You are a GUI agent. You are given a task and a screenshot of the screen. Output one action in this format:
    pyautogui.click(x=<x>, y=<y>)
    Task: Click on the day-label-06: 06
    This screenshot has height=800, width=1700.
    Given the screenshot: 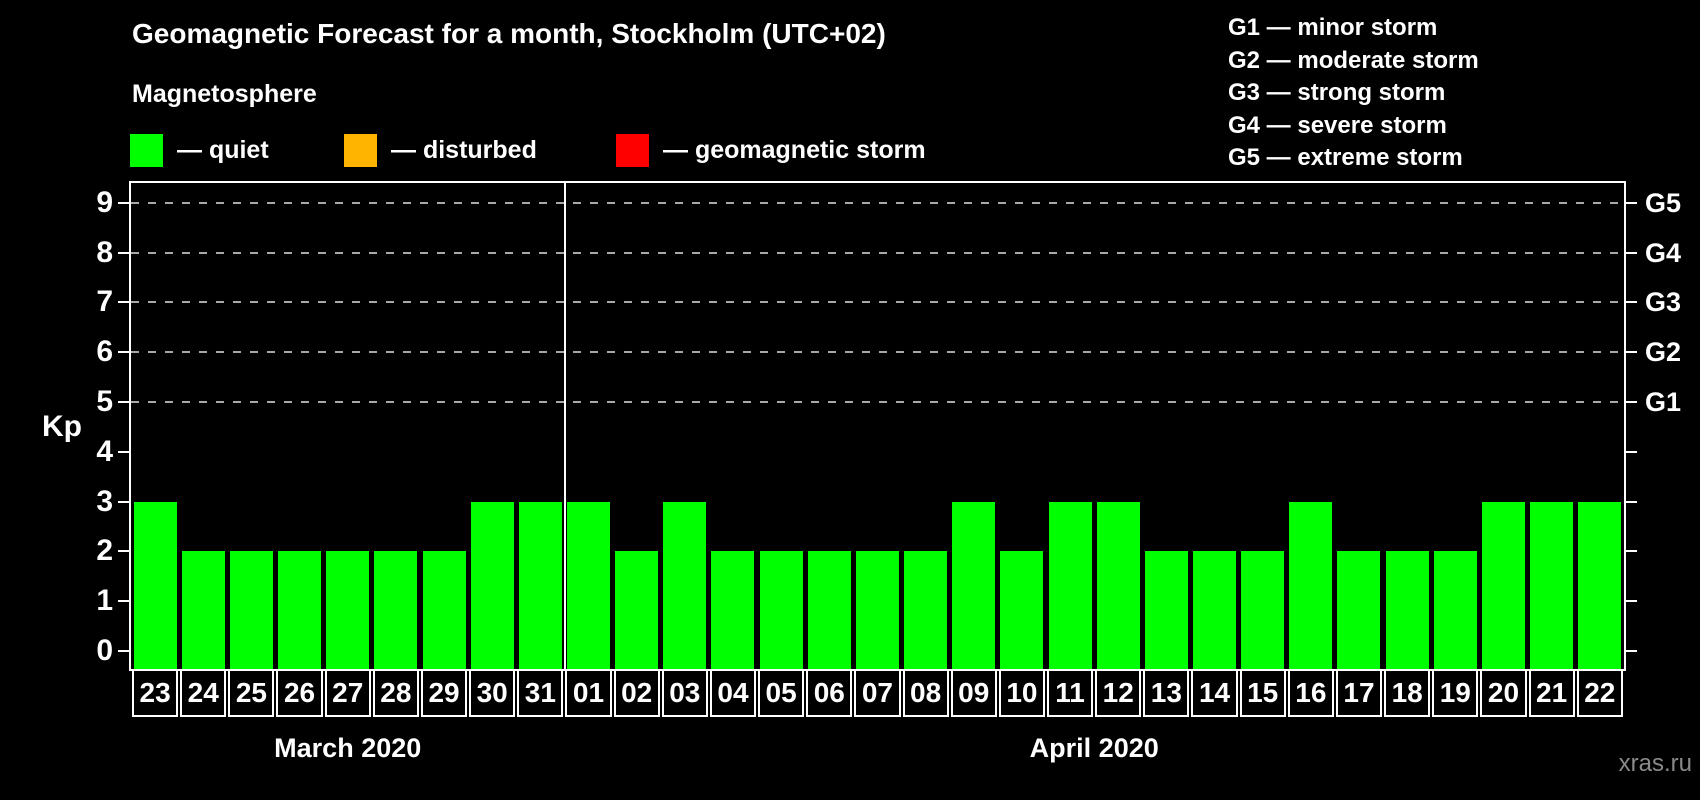 What is the action you would take?
    pyautogui.click(x=829, y=693)
    